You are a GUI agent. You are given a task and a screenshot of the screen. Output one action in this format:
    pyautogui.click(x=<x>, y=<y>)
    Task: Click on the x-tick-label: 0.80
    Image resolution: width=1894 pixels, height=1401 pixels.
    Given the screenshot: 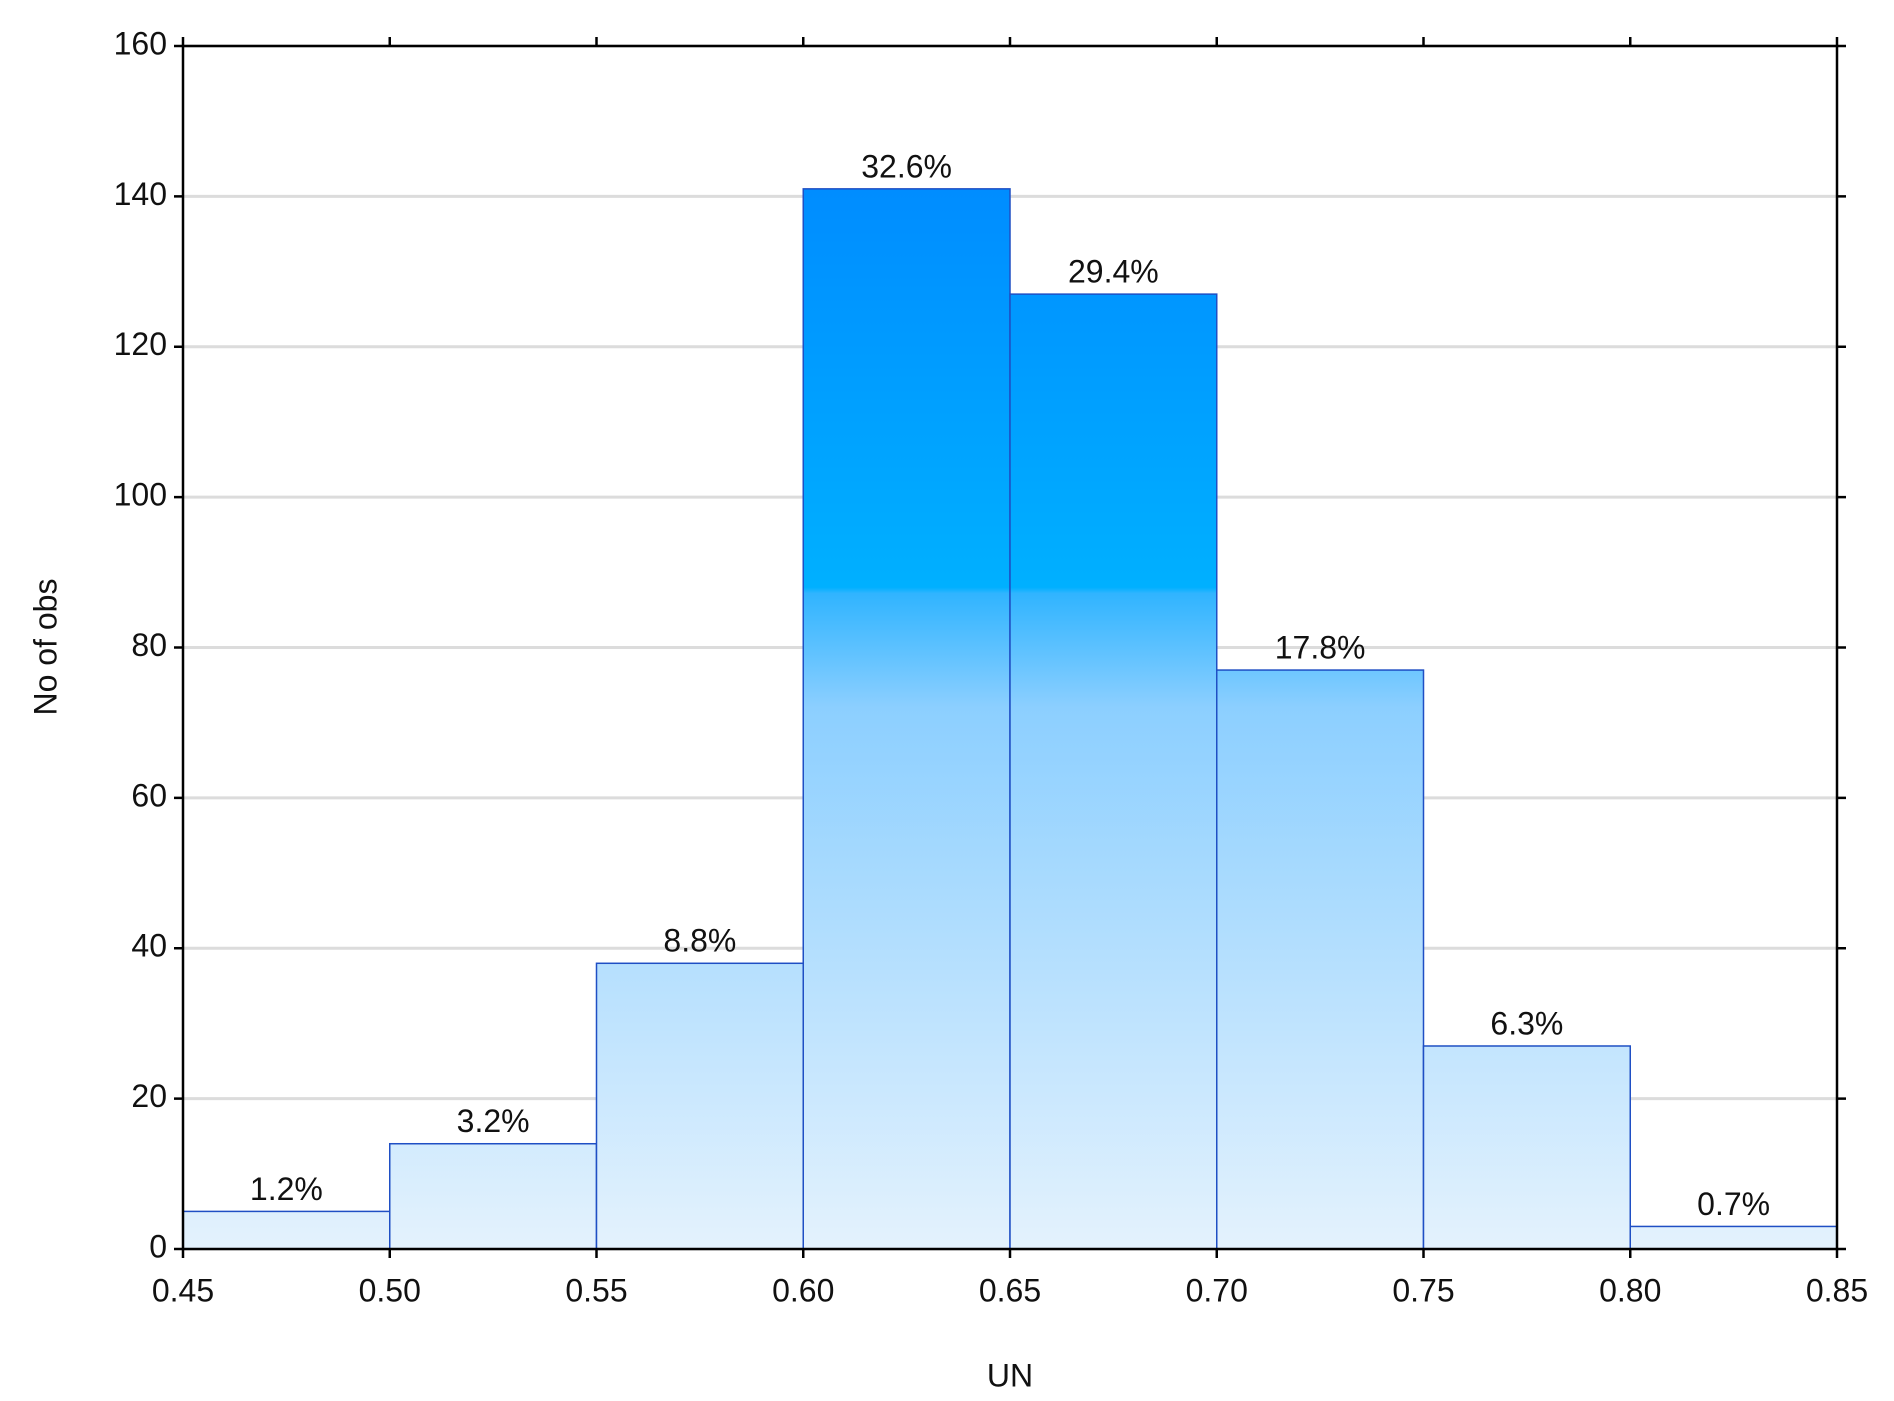 What is the action you would take?
    pyautogui.click(x=1630, y=1290)
    